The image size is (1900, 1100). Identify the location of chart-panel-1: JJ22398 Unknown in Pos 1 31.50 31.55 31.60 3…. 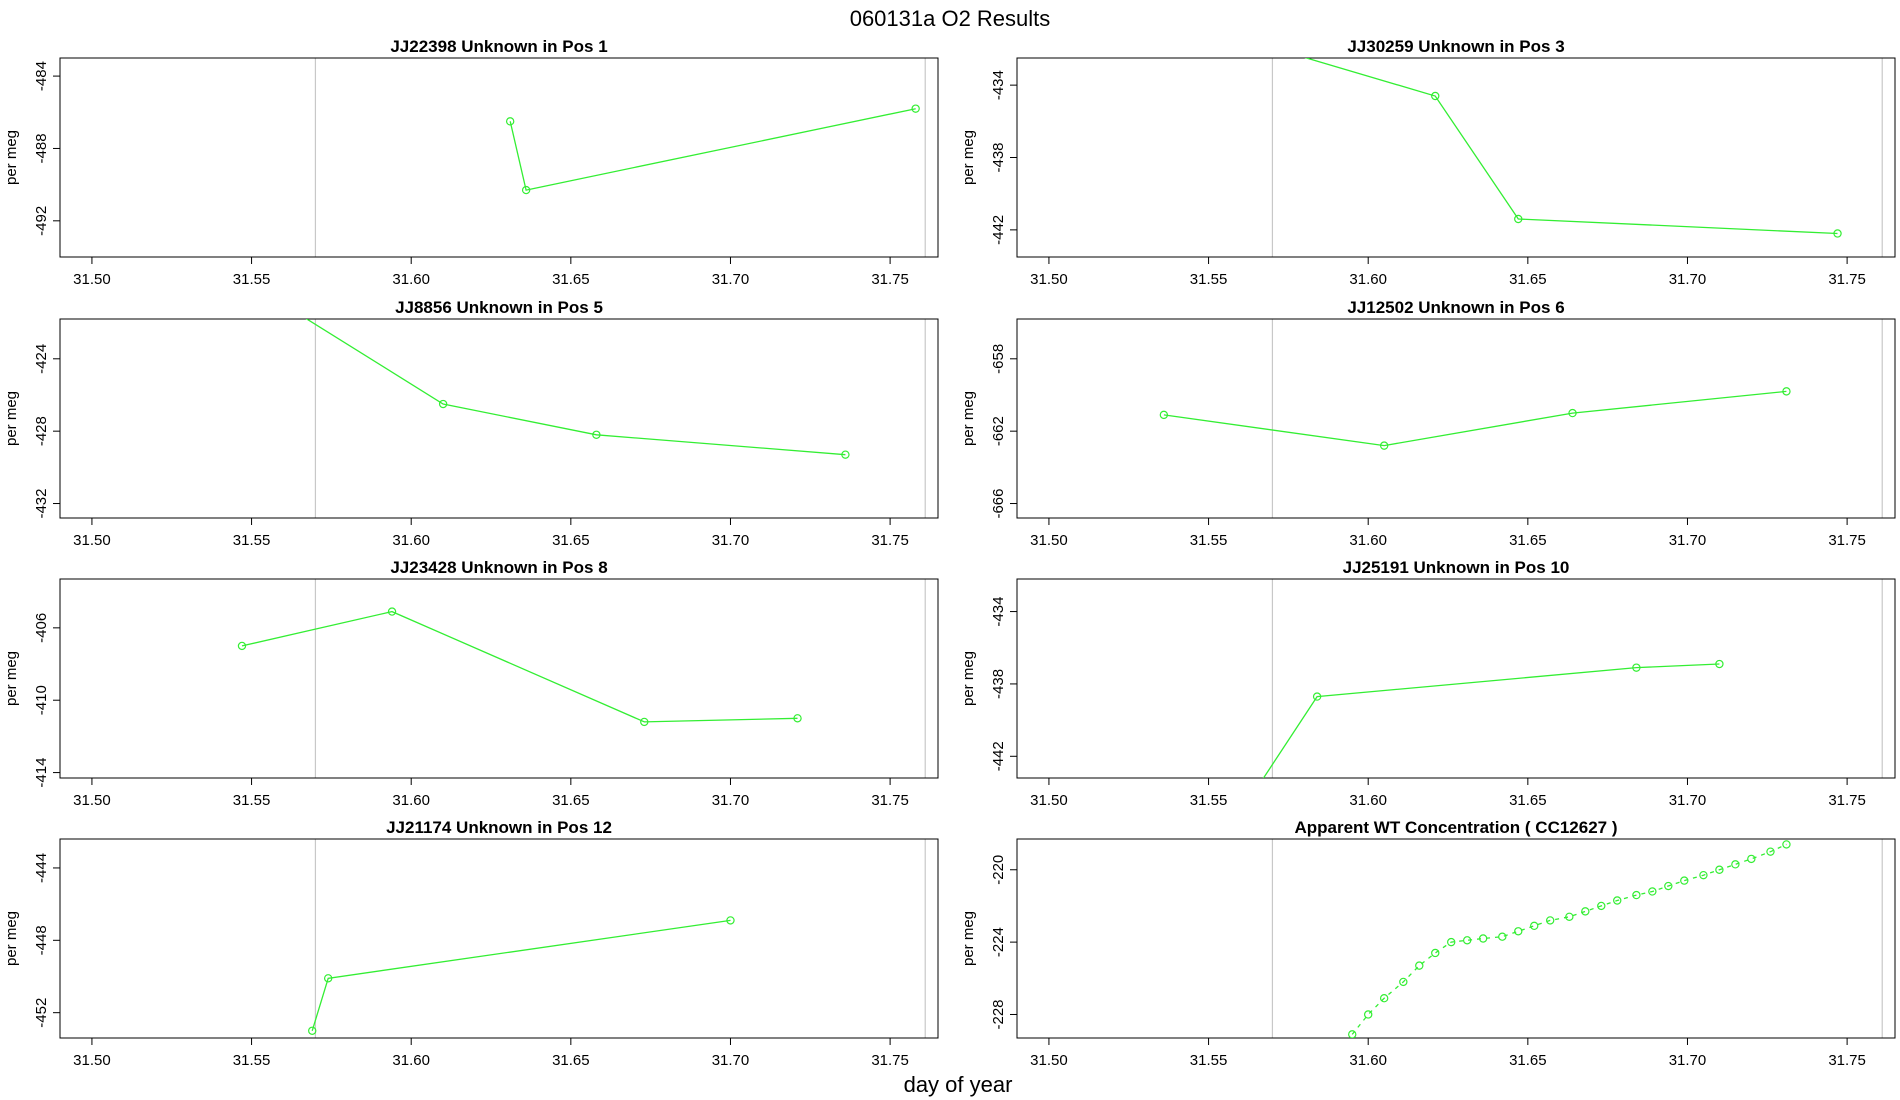
(471, 162).